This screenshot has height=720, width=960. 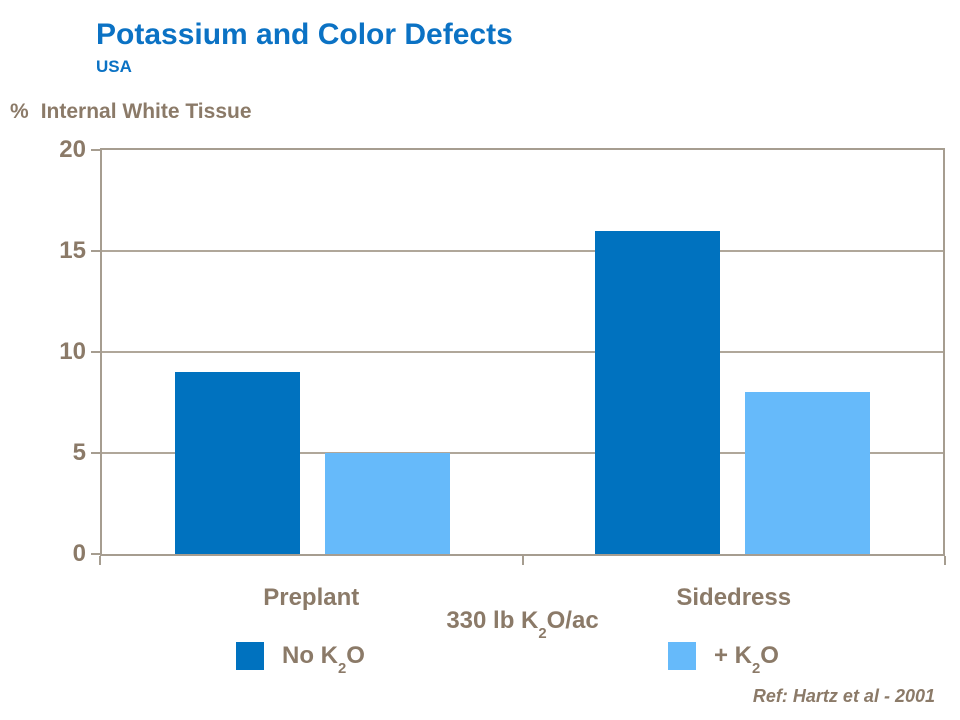 I want to click on x-axis-title-subscript: 2, so click(x=542, y=633).